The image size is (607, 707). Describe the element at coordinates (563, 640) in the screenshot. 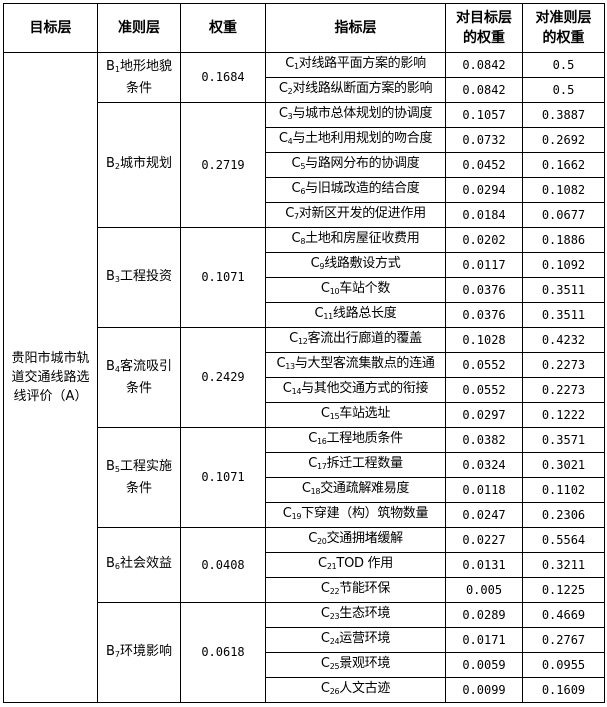

I see `weight-to-criteria-cell: 0.2767` at that location.